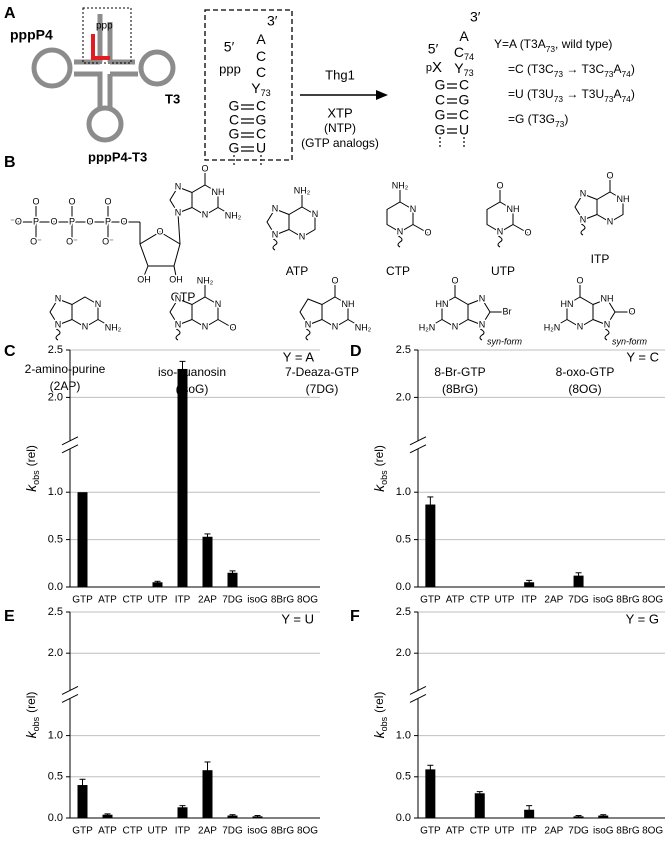 This screenshot has width=671, height=853. I want to click on panel-label: F, so click(355, 616).